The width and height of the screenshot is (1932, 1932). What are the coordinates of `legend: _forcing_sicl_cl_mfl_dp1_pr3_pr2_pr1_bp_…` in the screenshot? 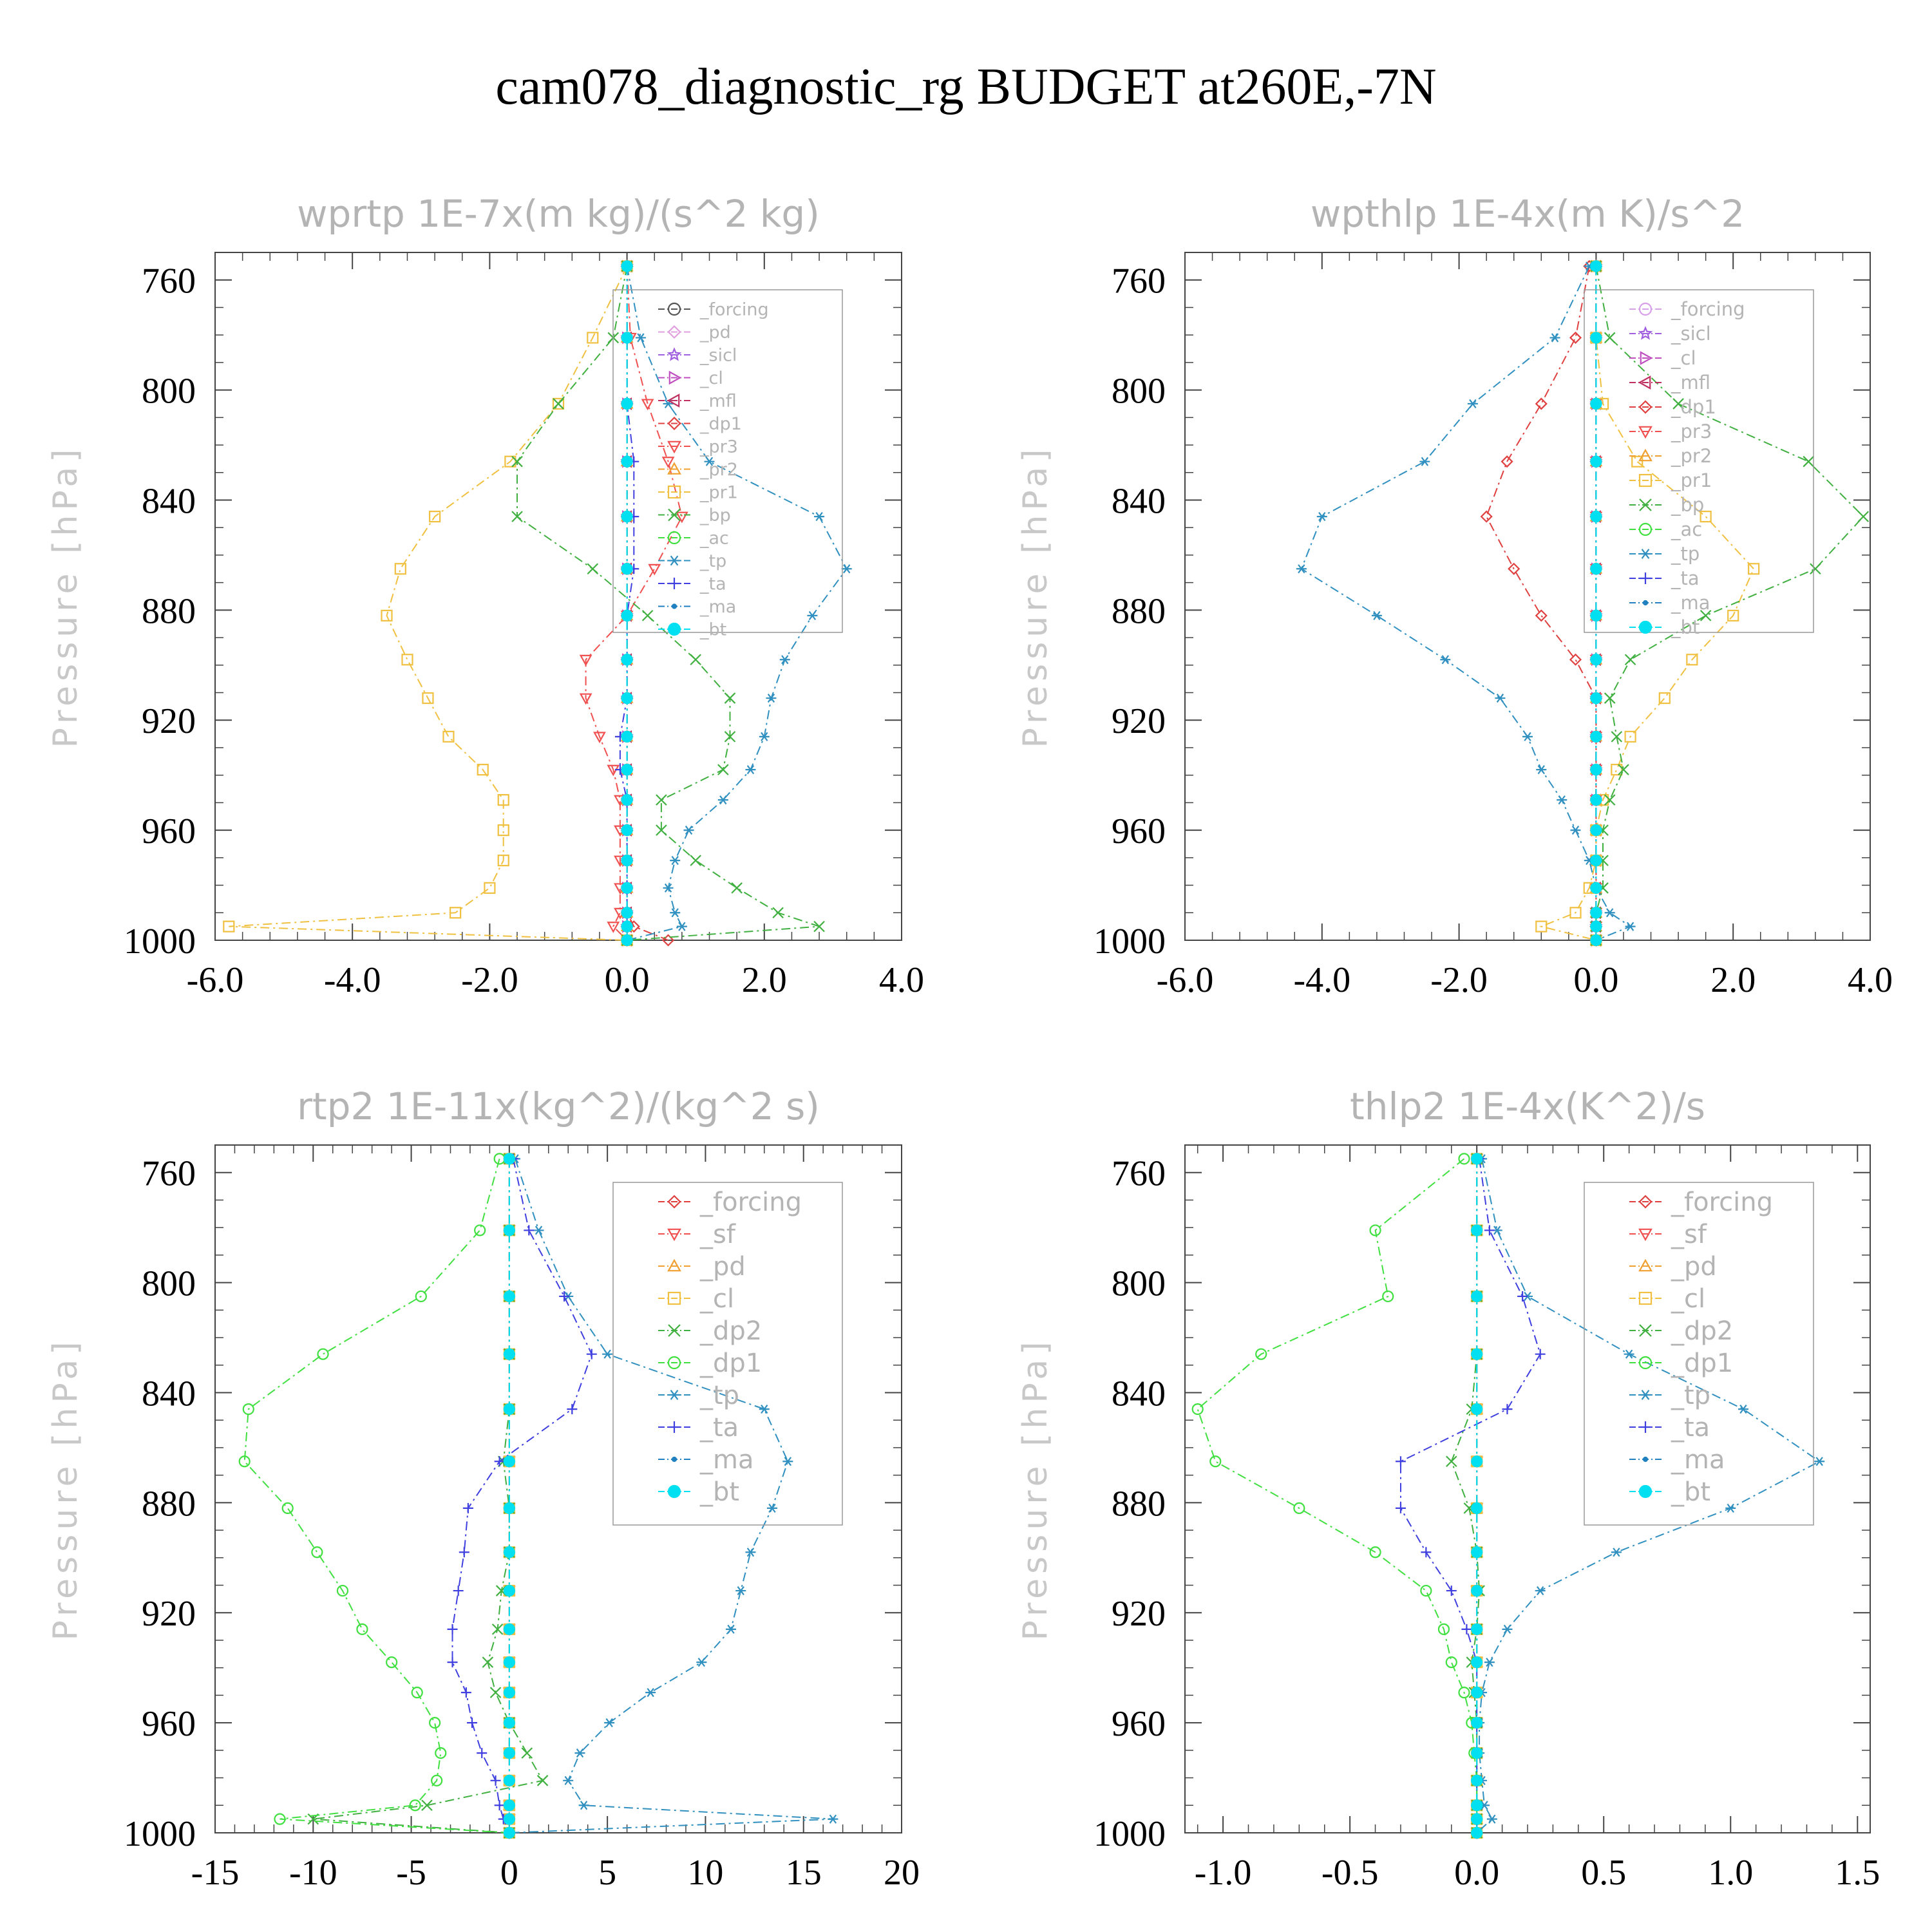 It's located at (1699, 463).